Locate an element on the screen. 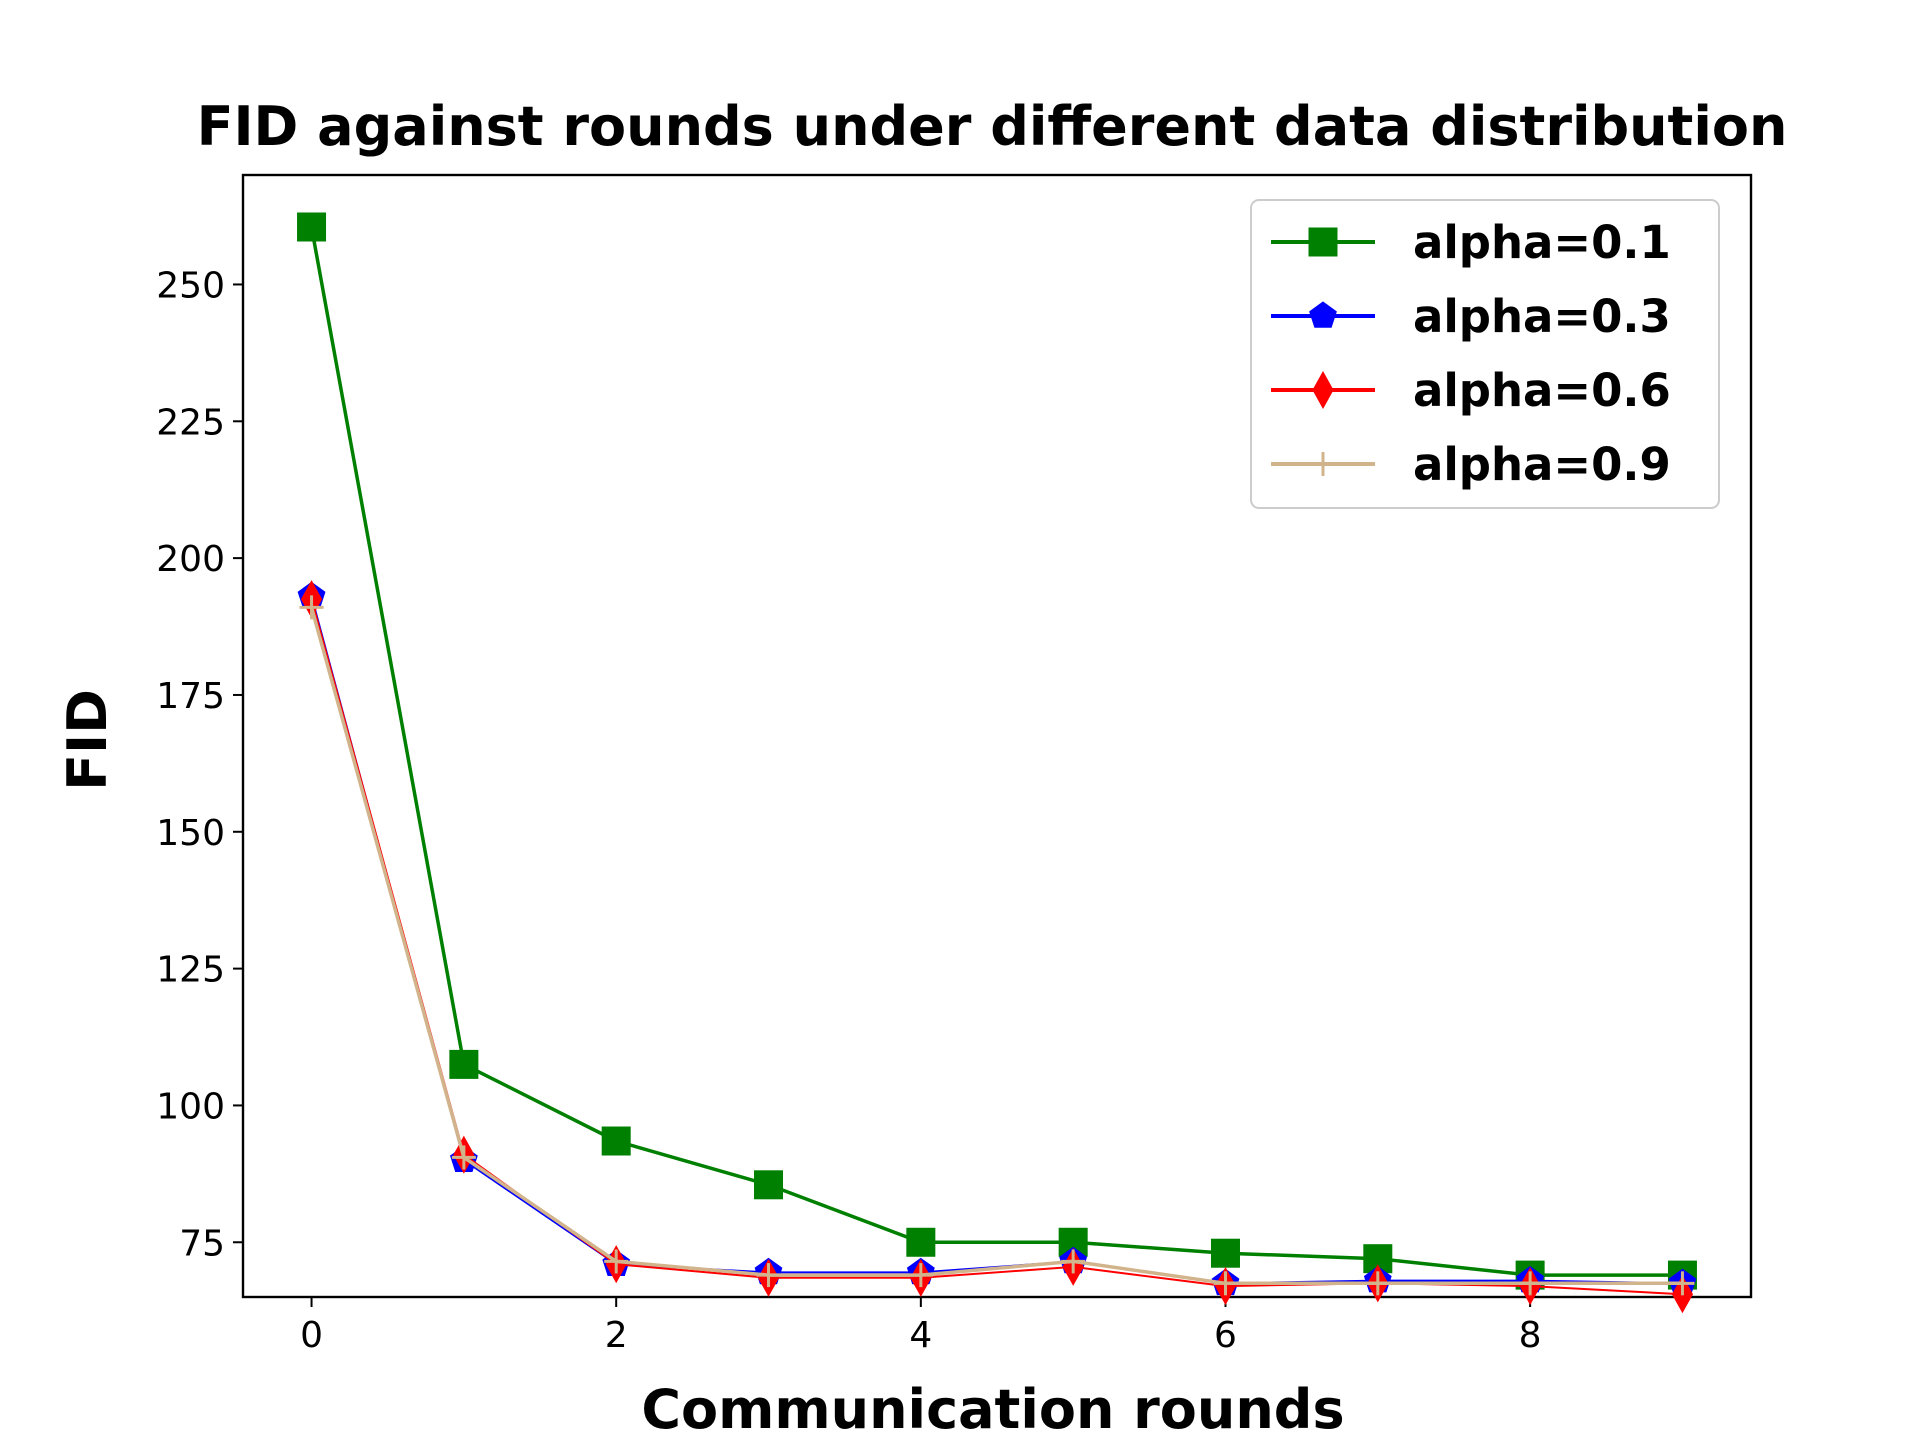 Image resolution: width=1920 pixels, height=1440 pixels. y-tick-label: 100 is located at coordinates (190, 1106).